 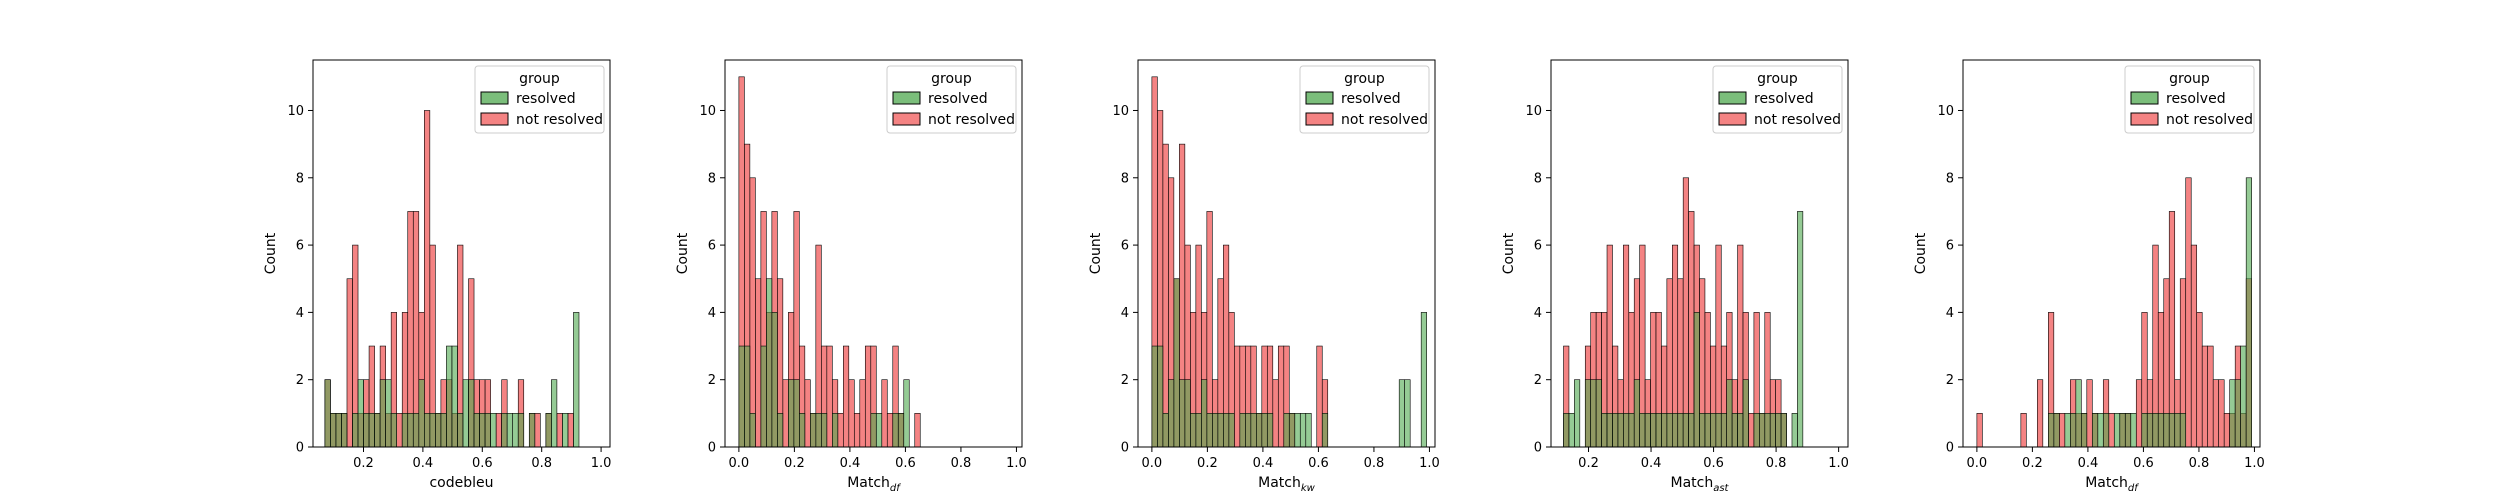 What do you see at coordinates (850, 463) in the screenshot?
I see `x-tick-label: 0.4` at bounding box center [850, 463].